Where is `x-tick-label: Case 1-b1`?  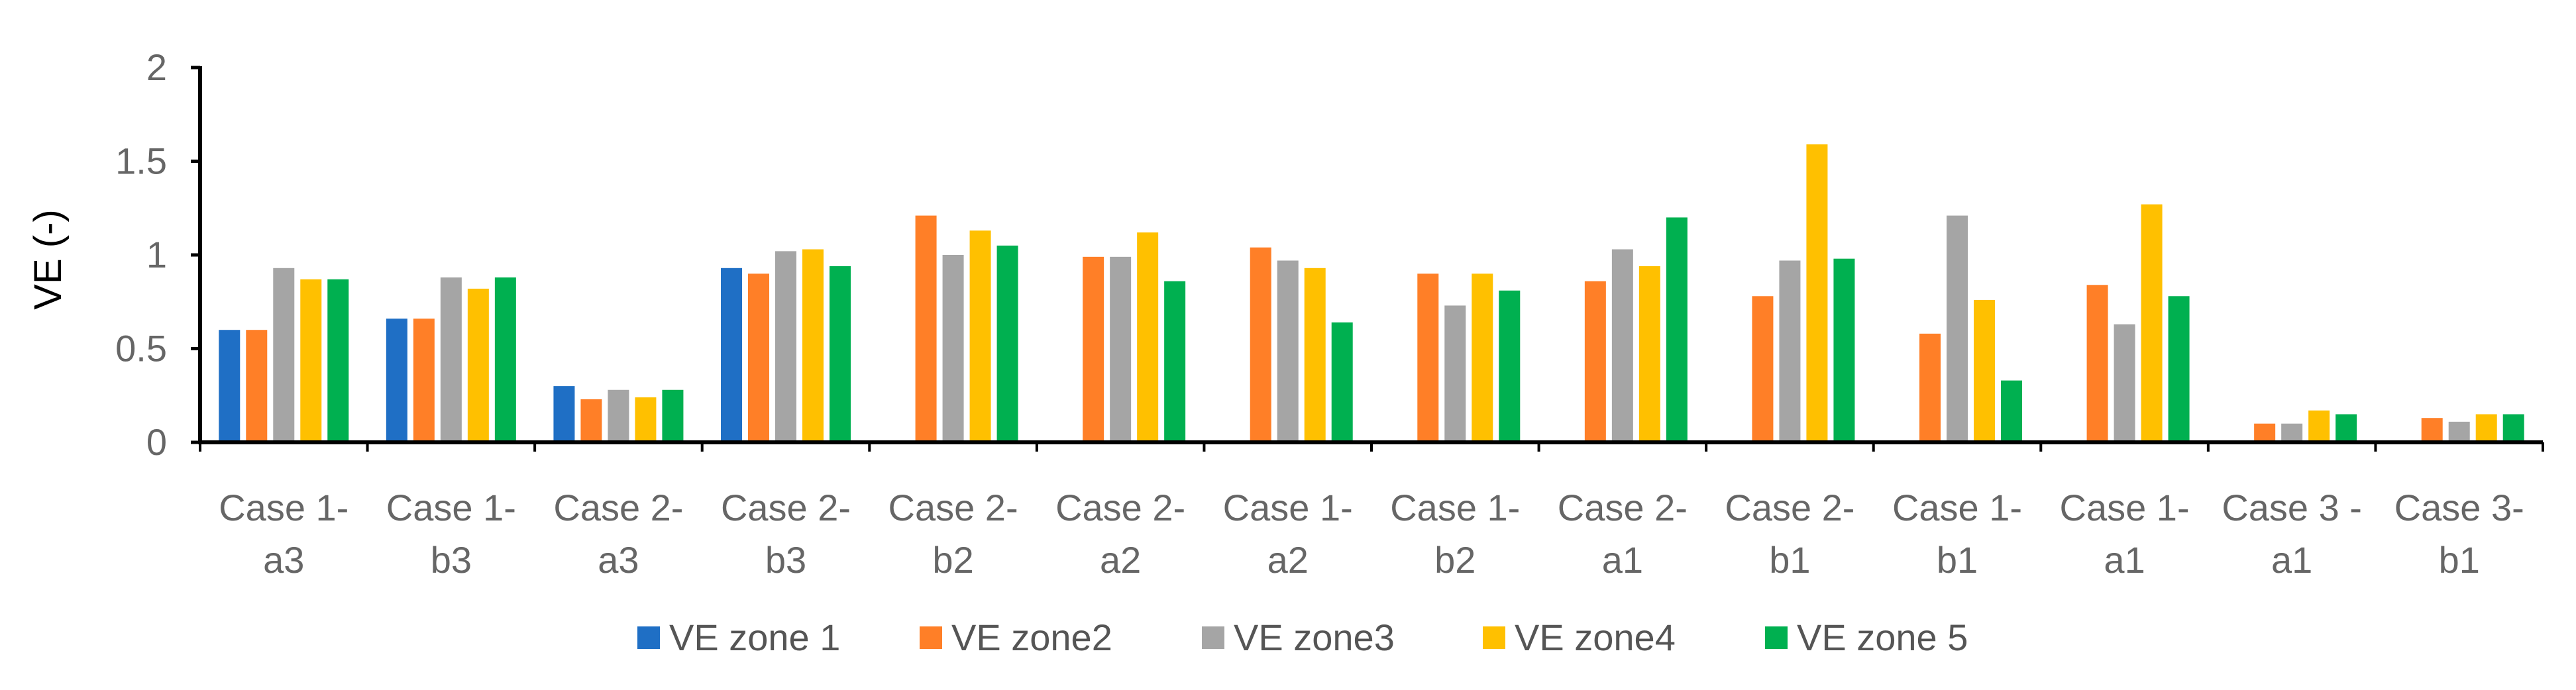 x-tick-label: Case 1-b1 is located at coordinates (1957, 534).